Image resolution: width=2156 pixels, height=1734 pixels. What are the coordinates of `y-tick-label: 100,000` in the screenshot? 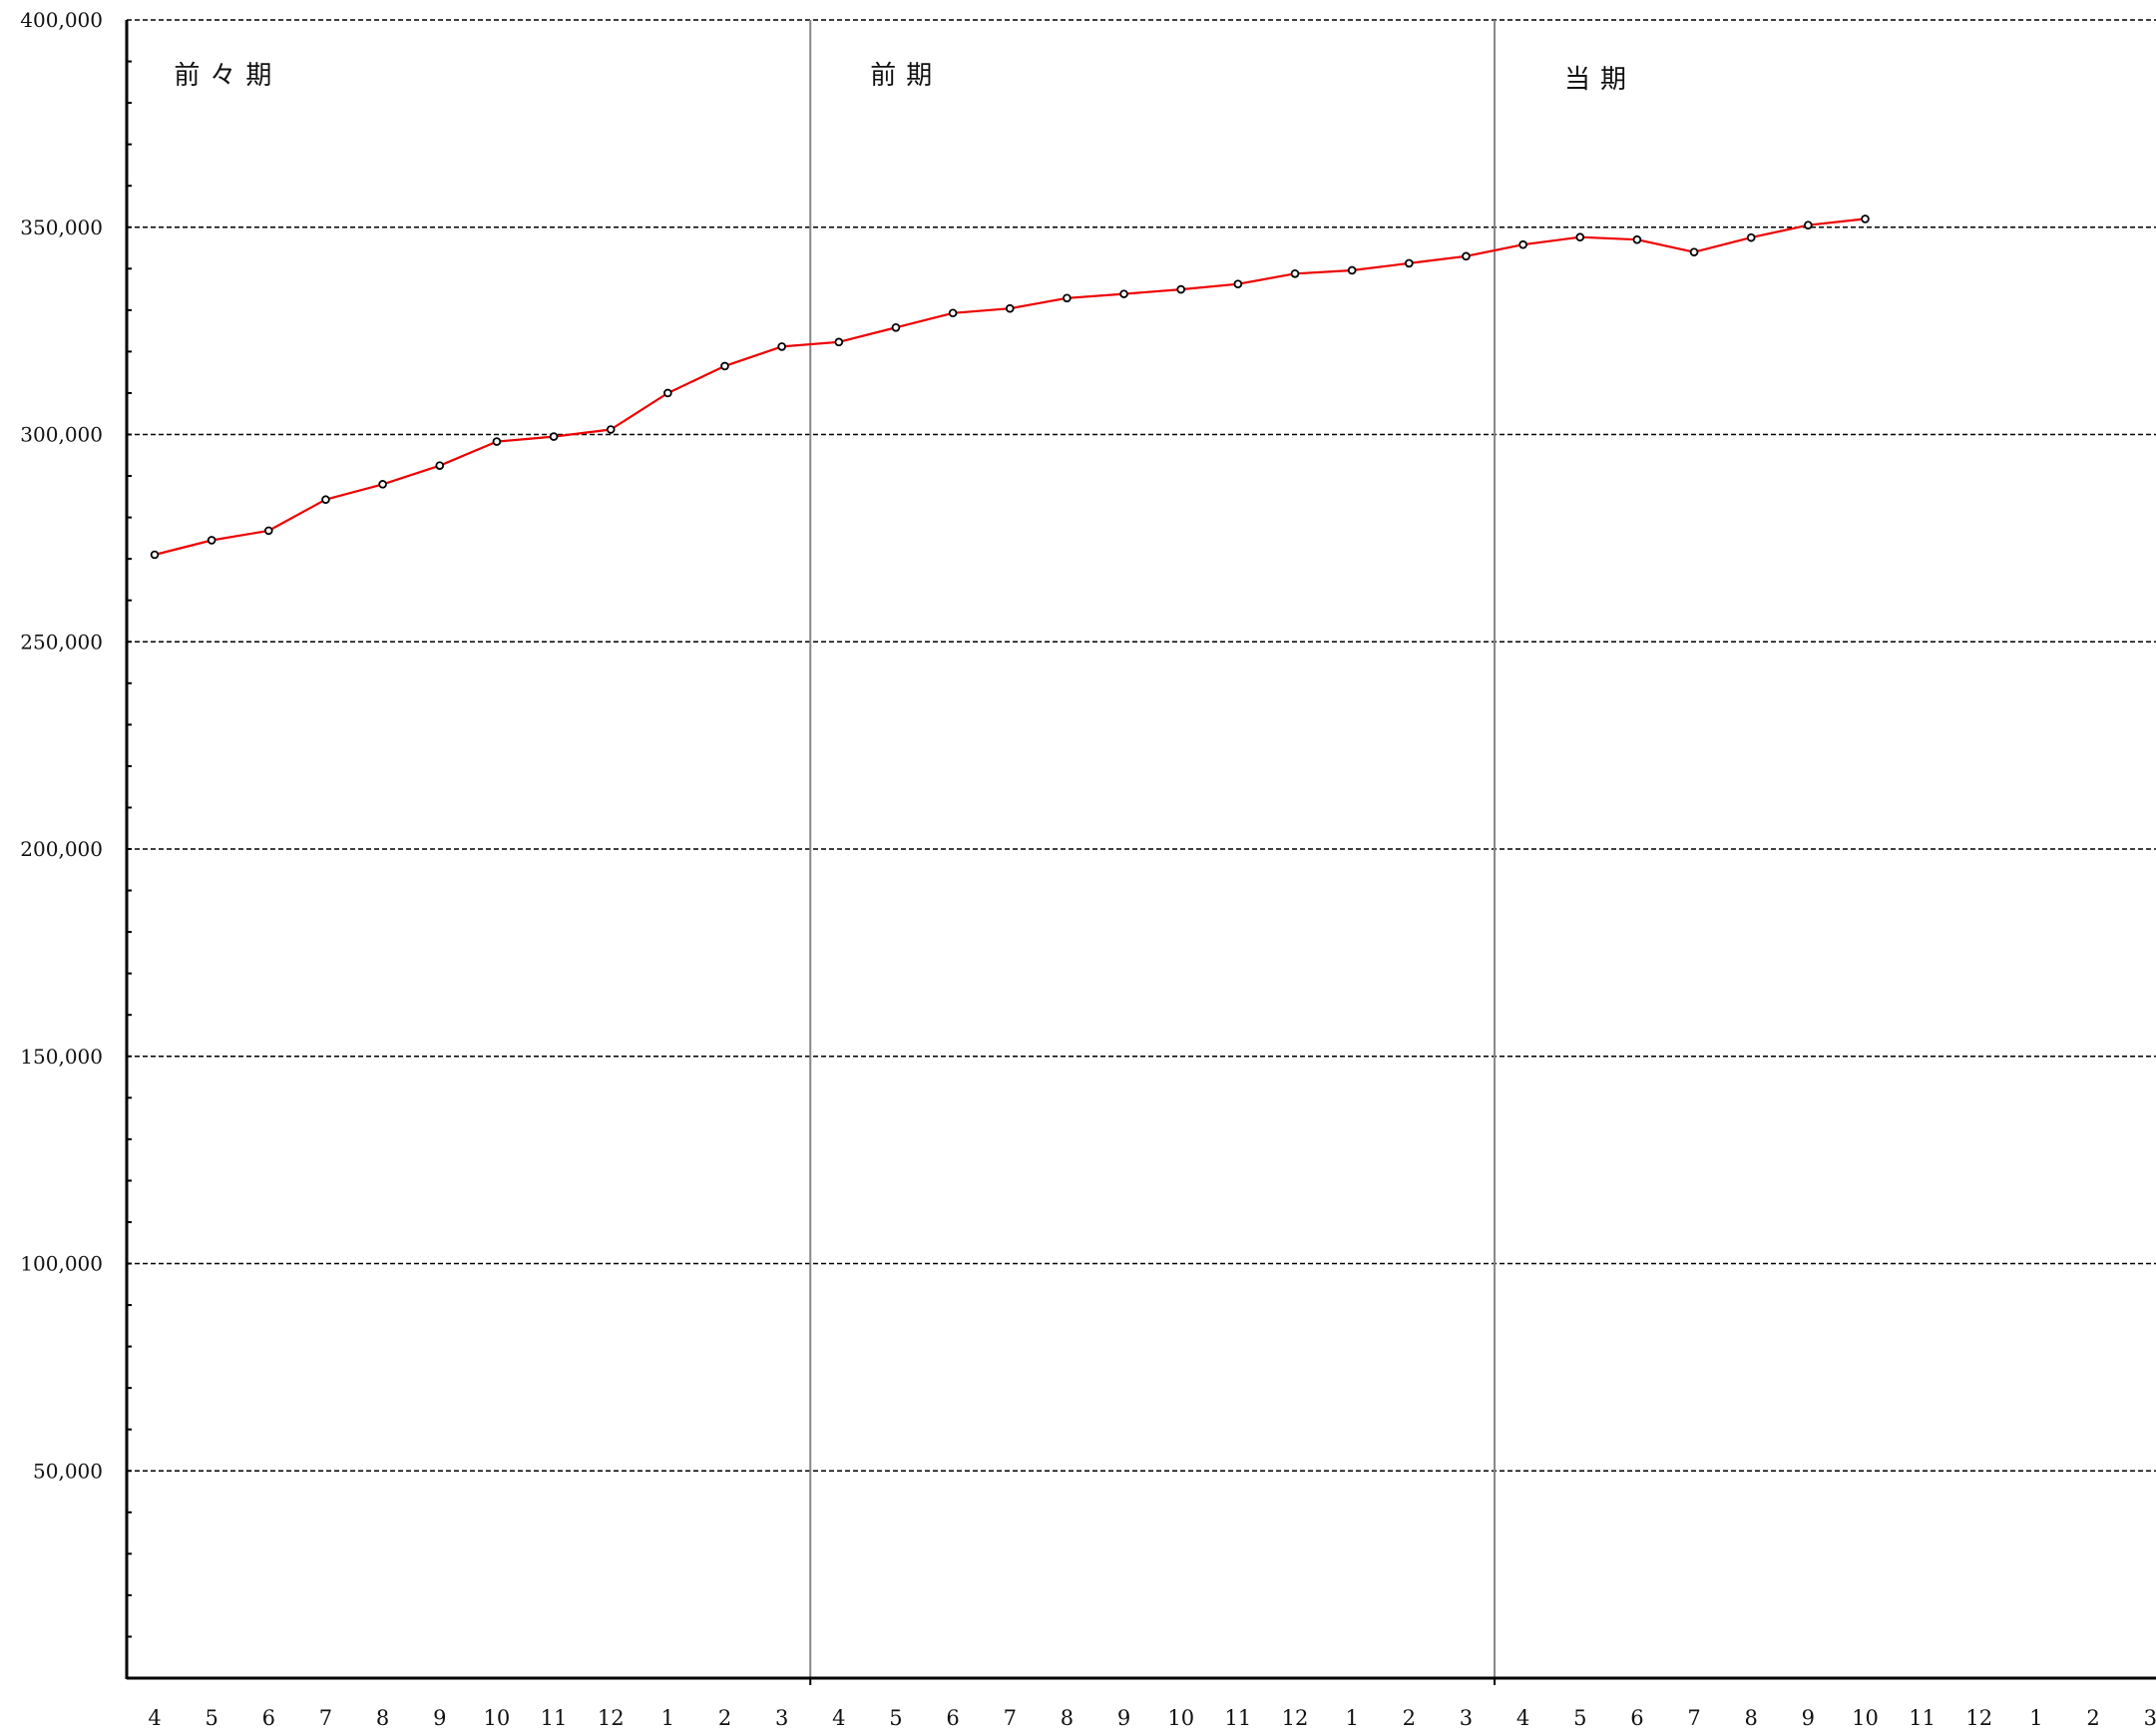 It's located at (61, 1264).